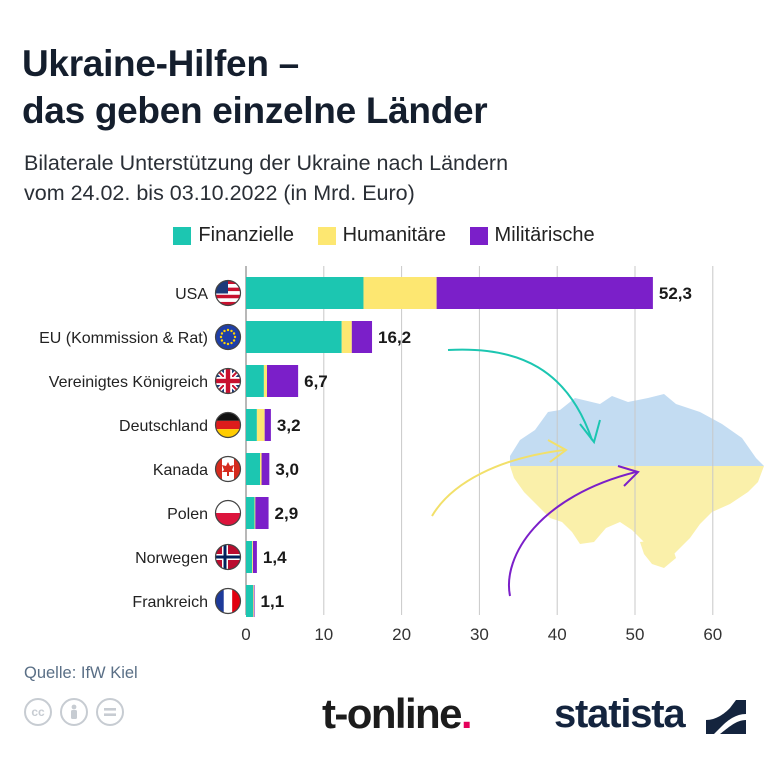 The height and width of the screenshot is (768, 768). I want to click on x-tick-label: 30, so click(479, 634).